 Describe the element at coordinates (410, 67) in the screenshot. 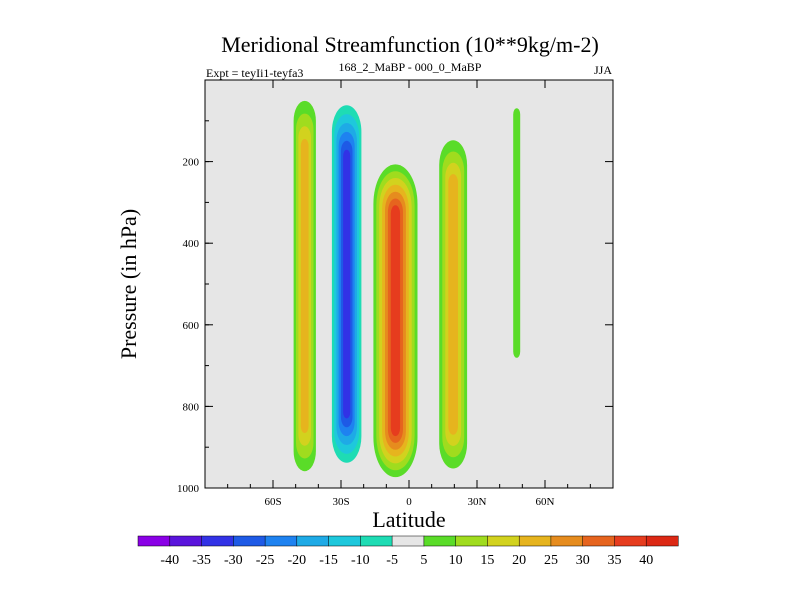

I see `period-label: 168_2_MaBP - 000_0_MaBP` at that location.